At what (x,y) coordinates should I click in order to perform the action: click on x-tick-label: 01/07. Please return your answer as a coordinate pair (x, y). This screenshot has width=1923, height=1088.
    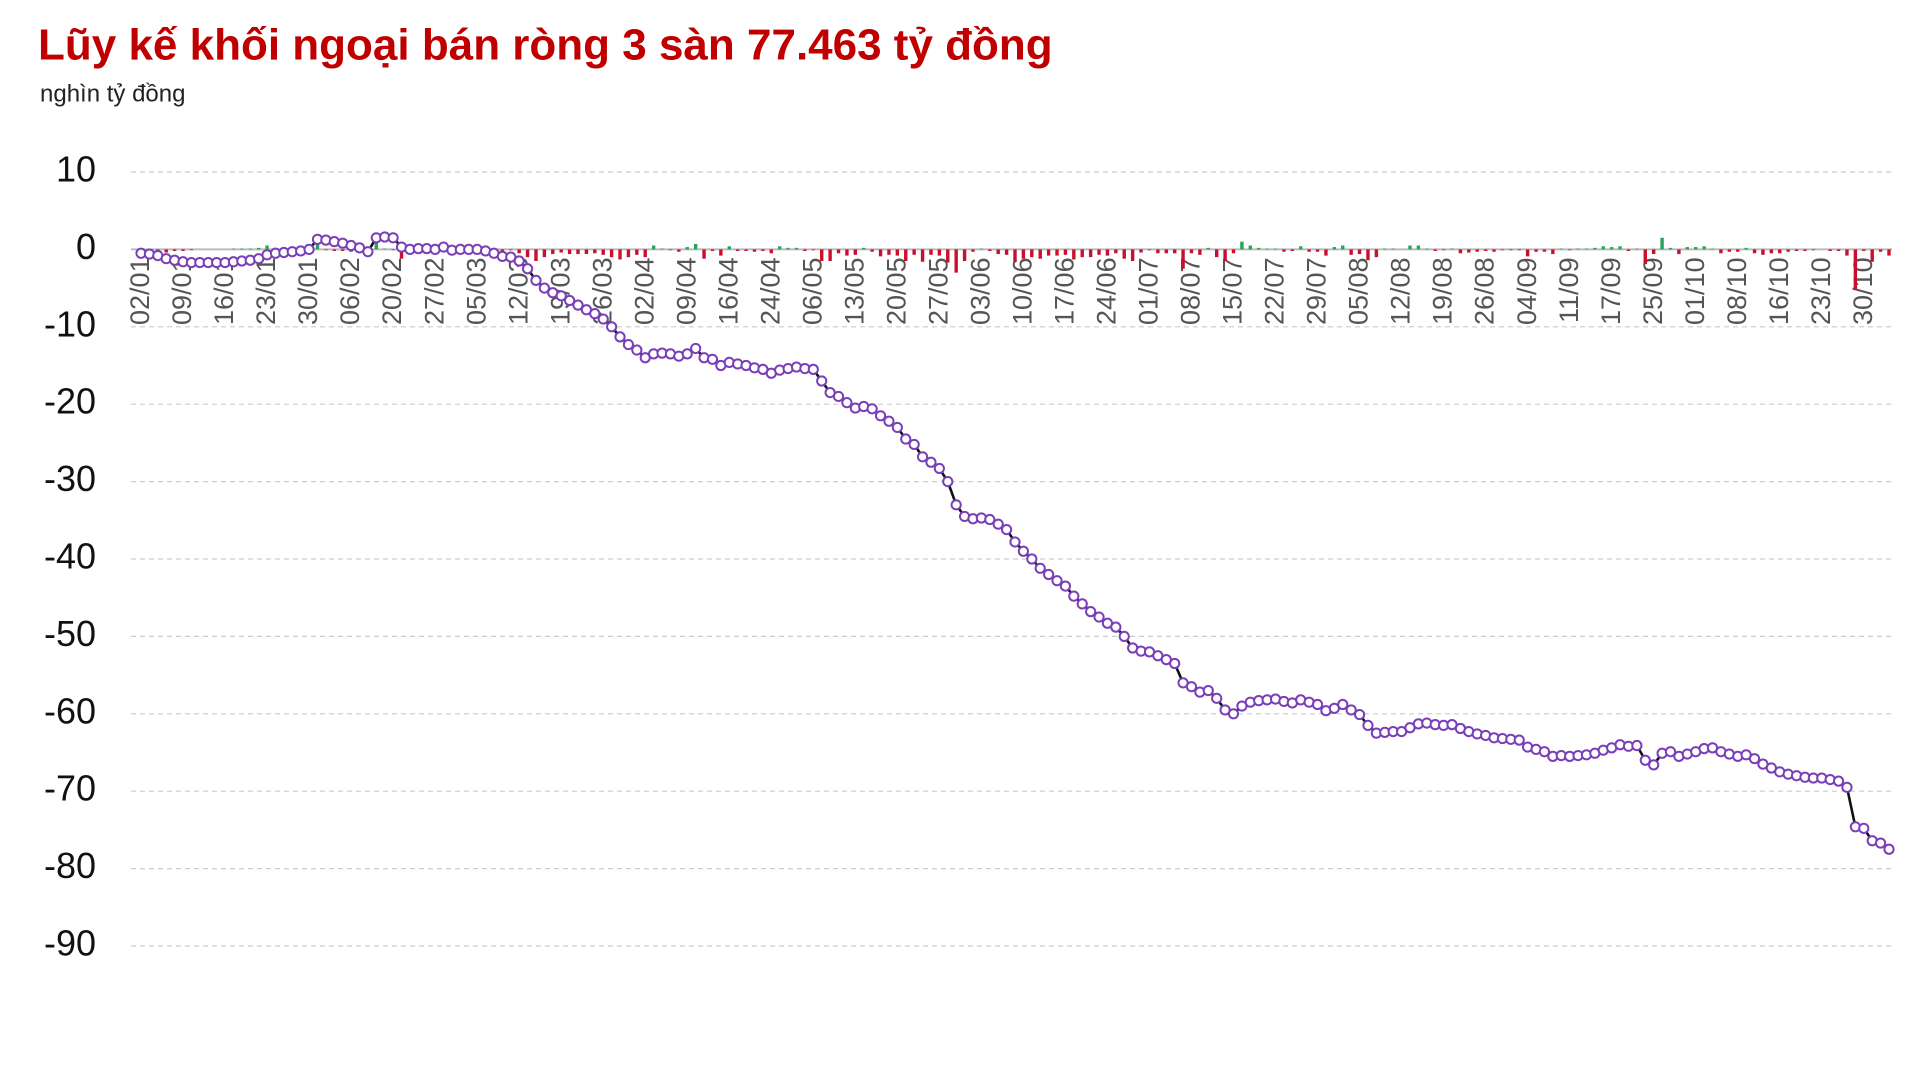
    Looking at the image, I should click on (1149, 291).